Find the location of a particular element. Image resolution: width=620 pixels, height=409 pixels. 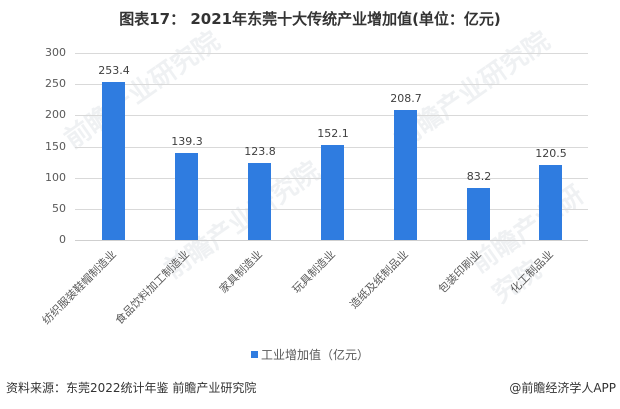

y-tick-label: 250 is located at coordinates (55, 83).